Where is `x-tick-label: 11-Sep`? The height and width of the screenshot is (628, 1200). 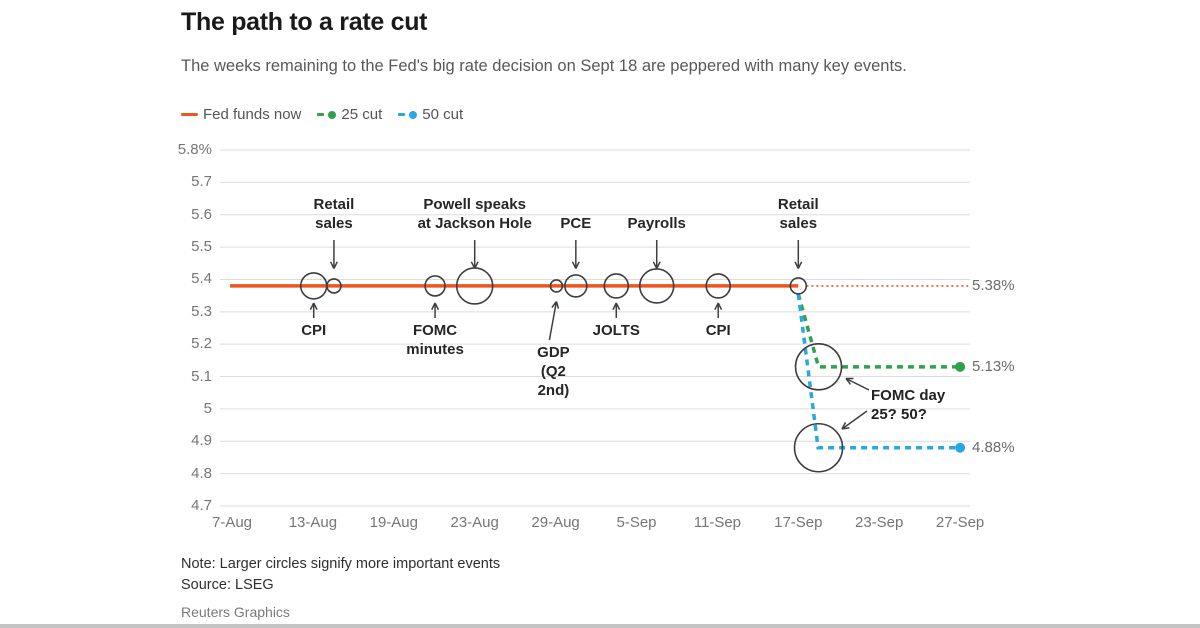
x-tick-label: 11-Sep is located at coordinates (717, 522).